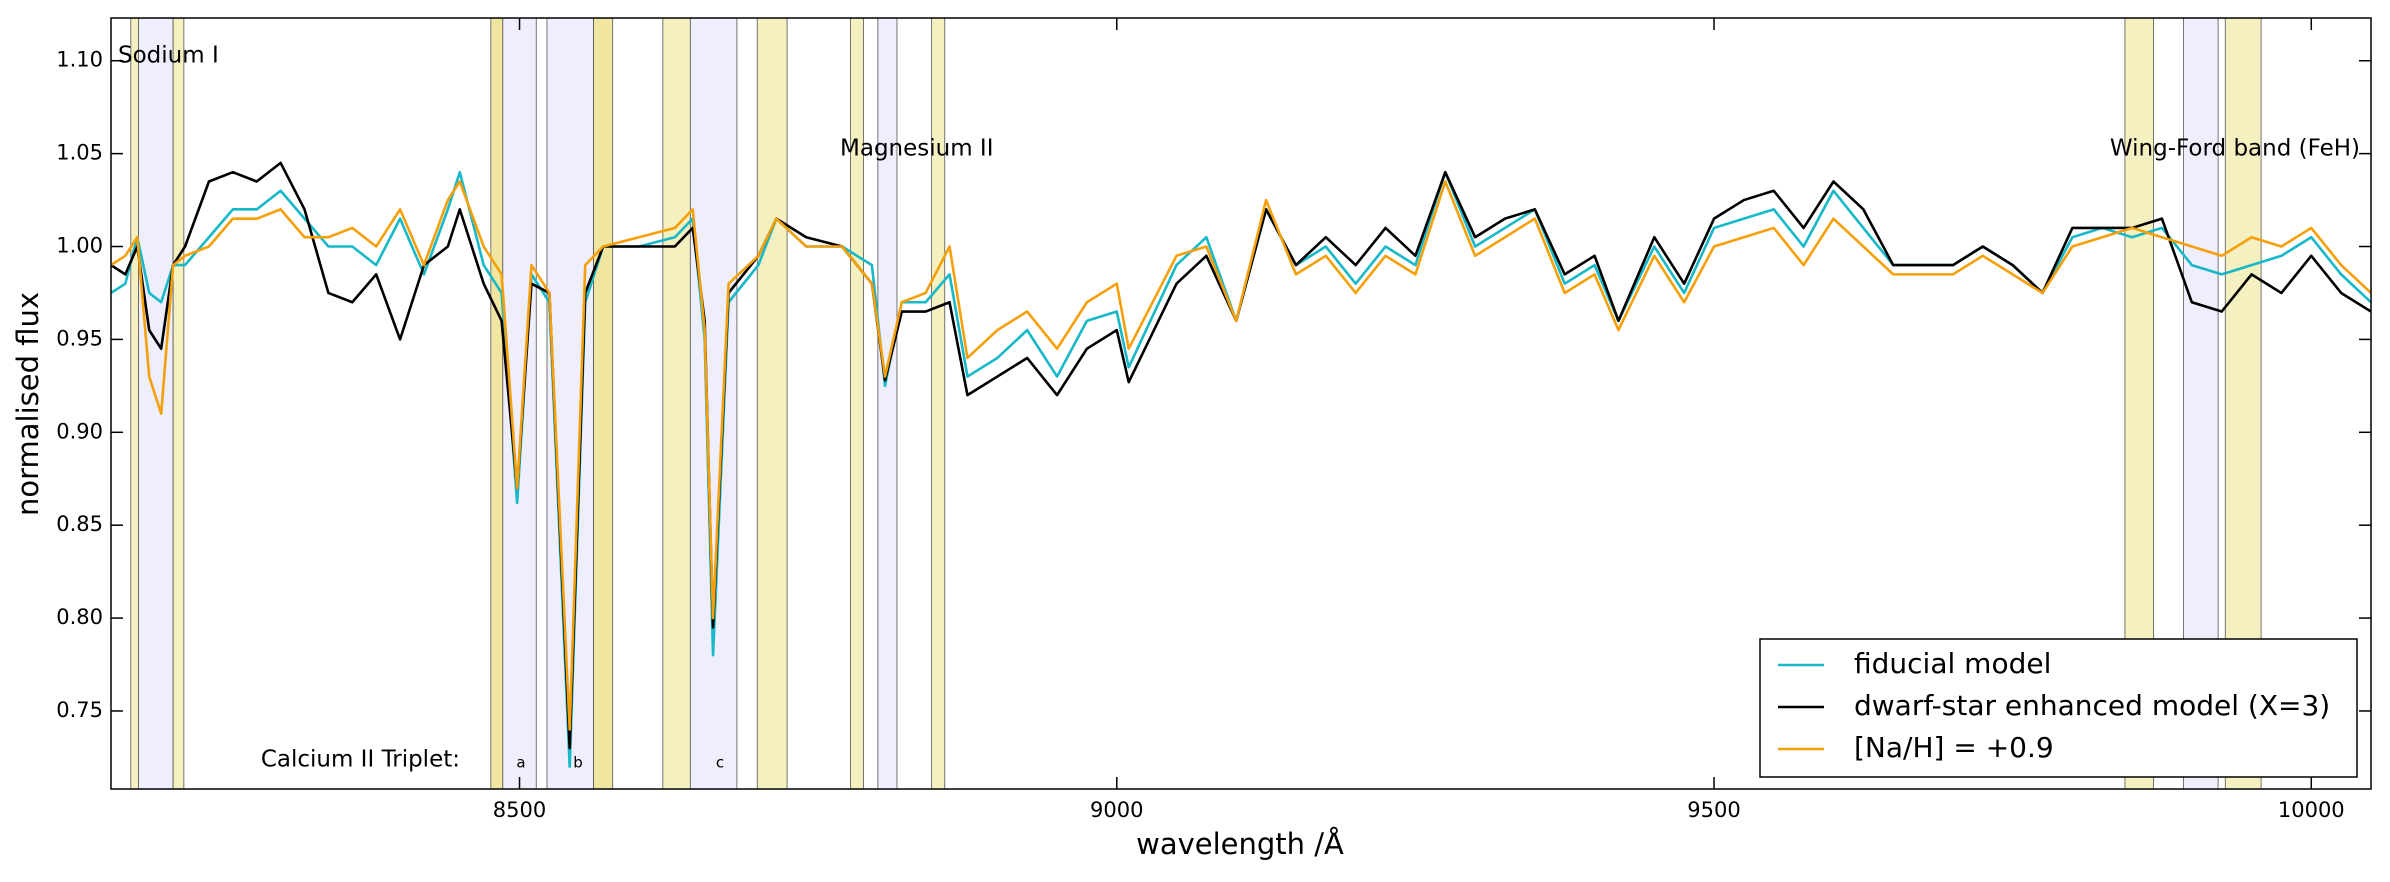  Describe the element at coordinates (917, 149) in the screenshot. I see `annotation: Magnesium II` at that location.